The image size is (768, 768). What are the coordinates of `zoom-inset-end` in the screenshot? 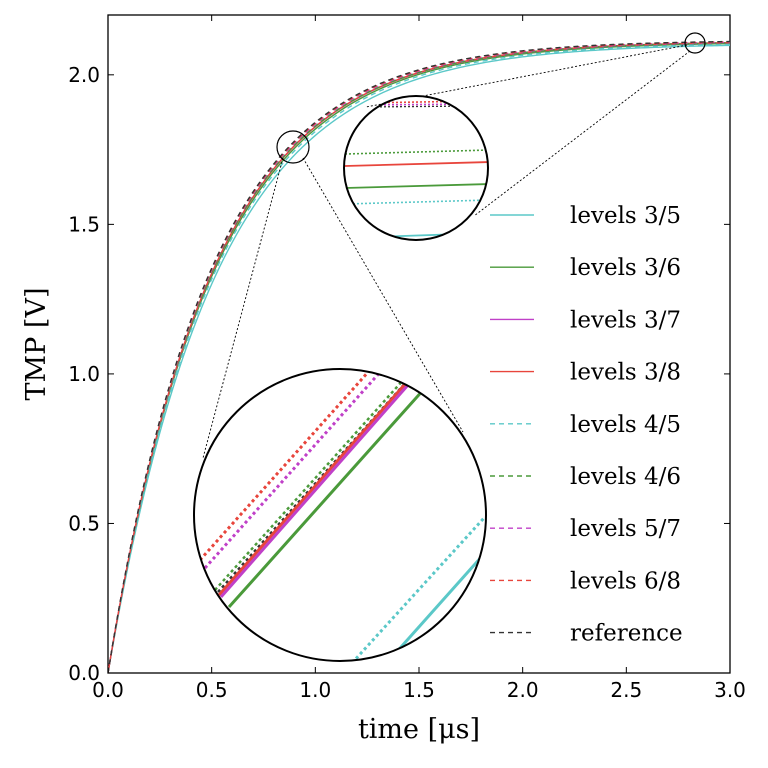 It's located at (416, 168).